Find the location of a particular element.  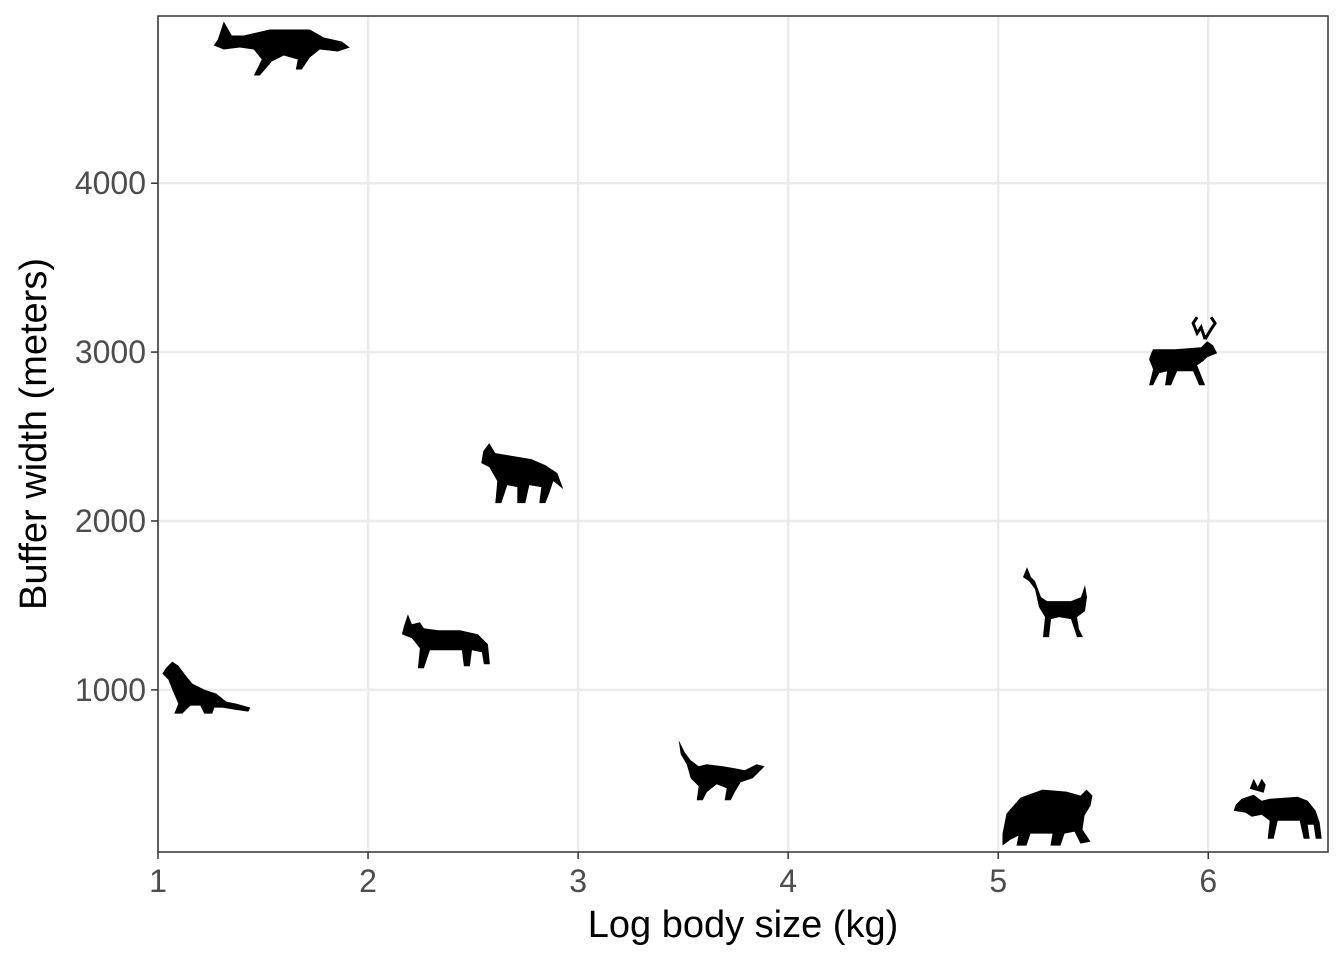

x-axis-ticks: 1 2 3 4 5 6 is located at coordinates (683, 875).